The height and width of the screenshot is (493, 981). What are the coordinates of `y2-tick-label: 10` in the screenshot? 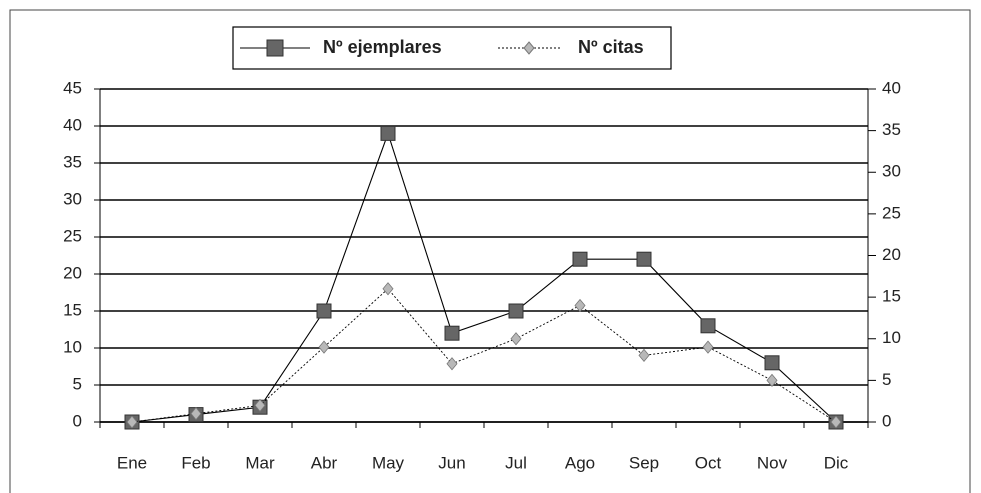 It's located at (891, 337).